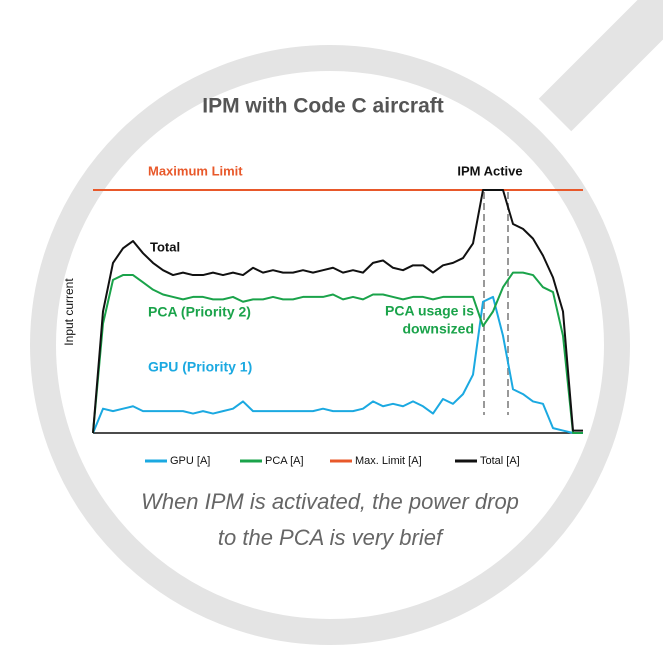 This screenshot has height=656, width=663. Describe the element at coordinates (190, 461) in the screenshot. I see `legend-label: GPU [A]` at that location.